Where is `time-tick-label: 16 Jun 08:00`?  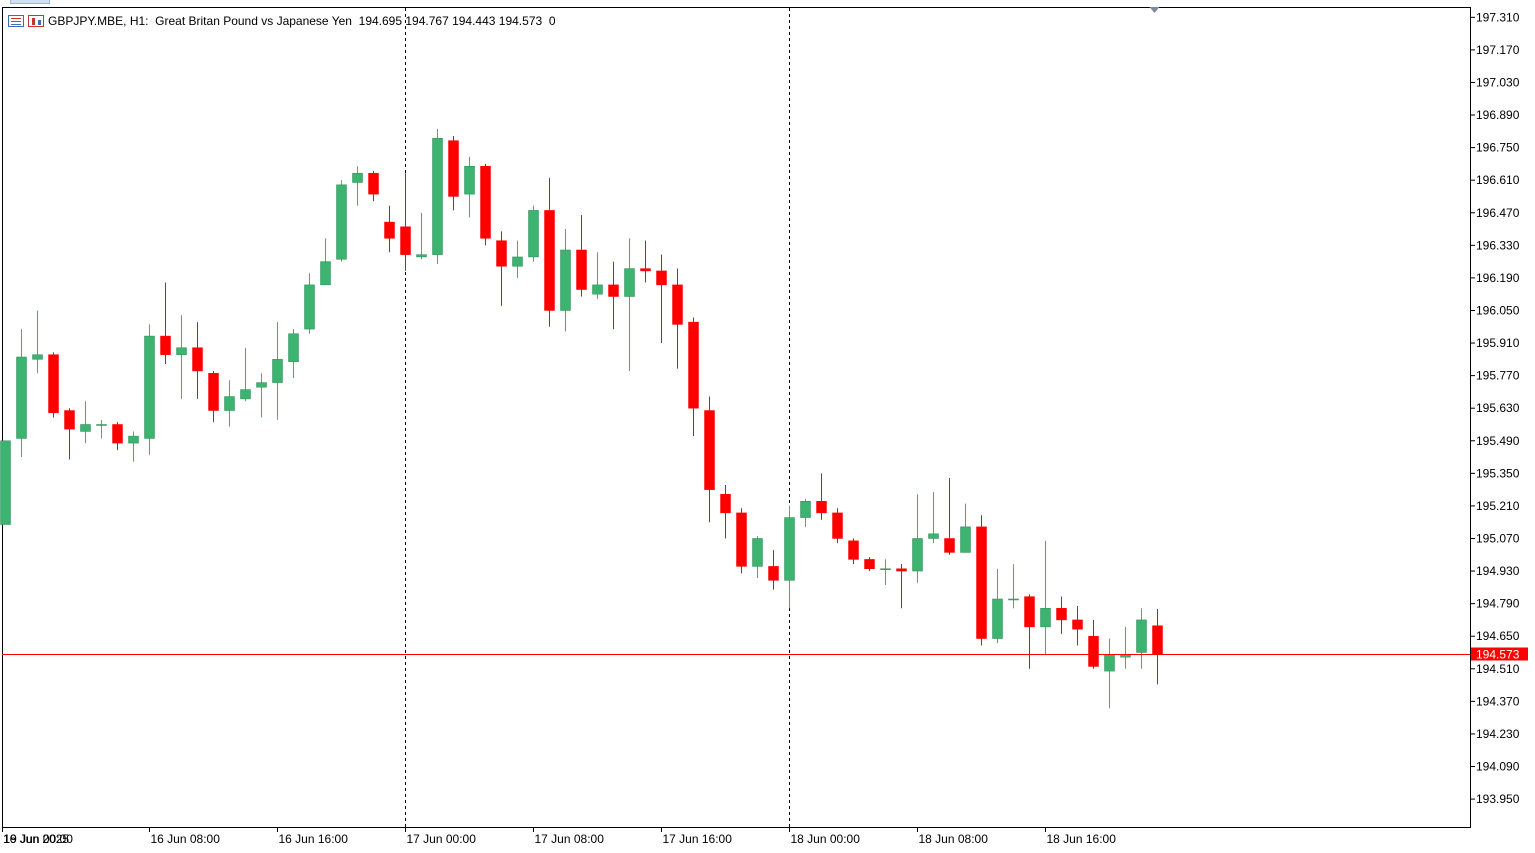
time-tick-label: 16 Jun 08:00 is located at coordinates (186, 839).